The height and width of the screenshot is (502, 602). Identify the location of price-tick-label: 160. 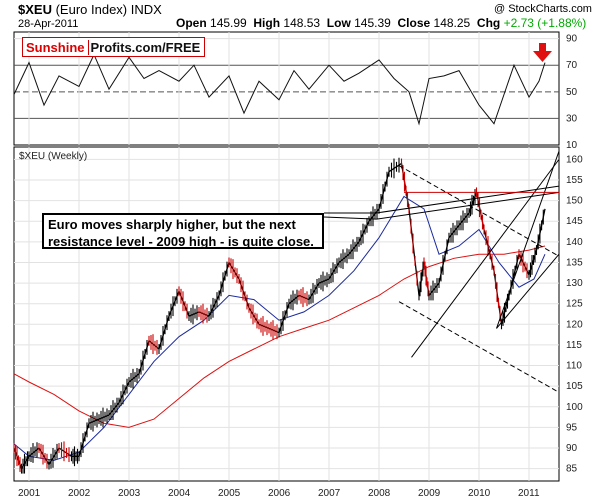
(574, 159).